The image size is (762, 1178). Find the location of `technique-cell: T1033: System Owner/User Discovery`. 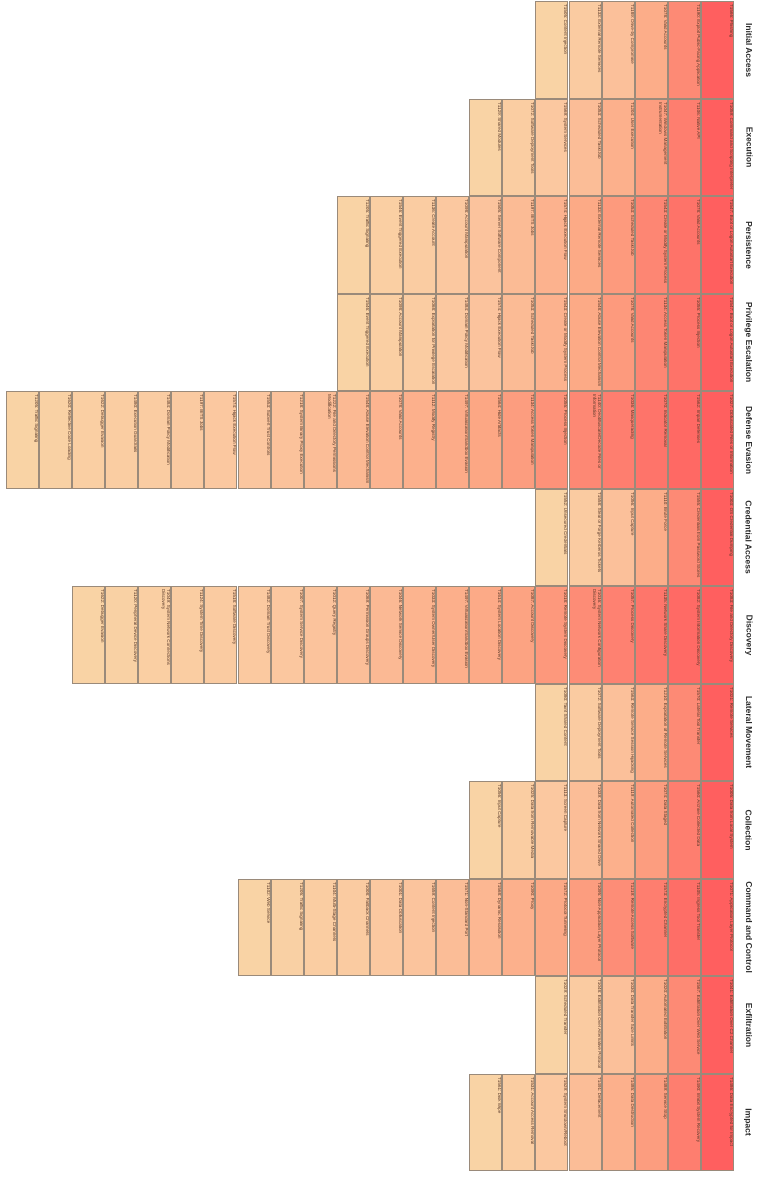

technique-cell: T1033: System Owner/User Discovery is located at coordinates (420, 635).